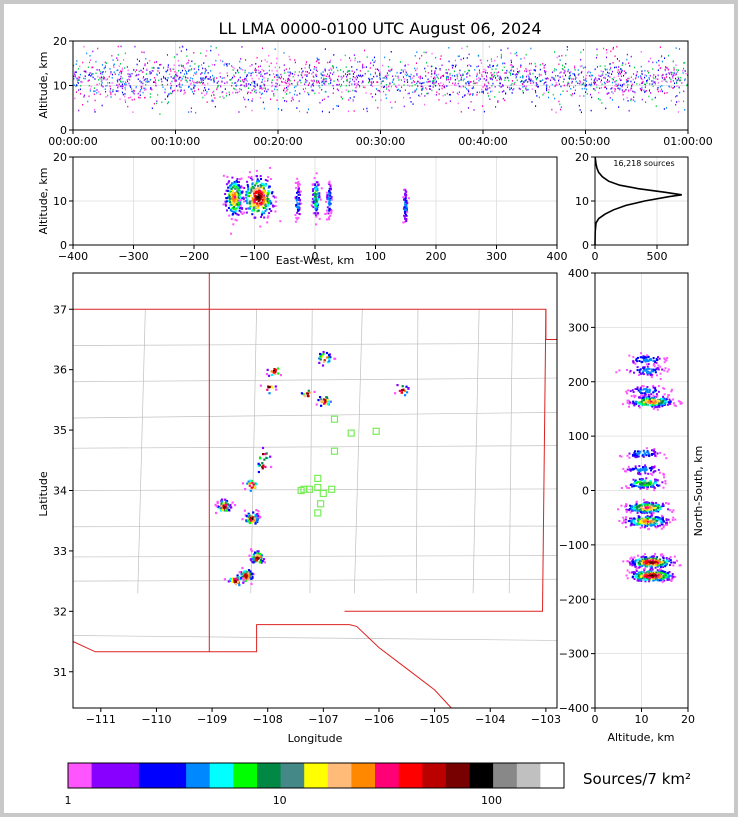 This screenshot has width=738, height=817. I want to click on altitude-time-points, so click(381, 80).